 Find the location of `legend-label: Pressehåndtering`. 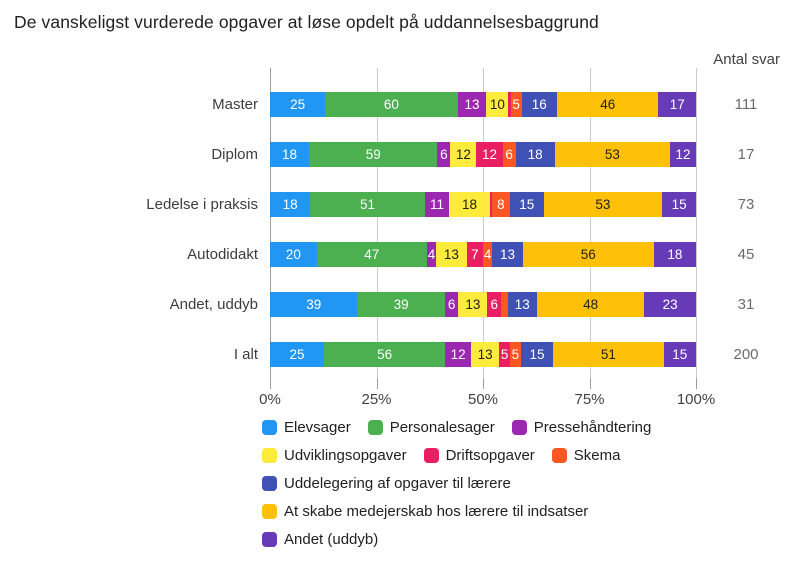

legend-label: Pressehåndtering is located at coordinates (592, 427).